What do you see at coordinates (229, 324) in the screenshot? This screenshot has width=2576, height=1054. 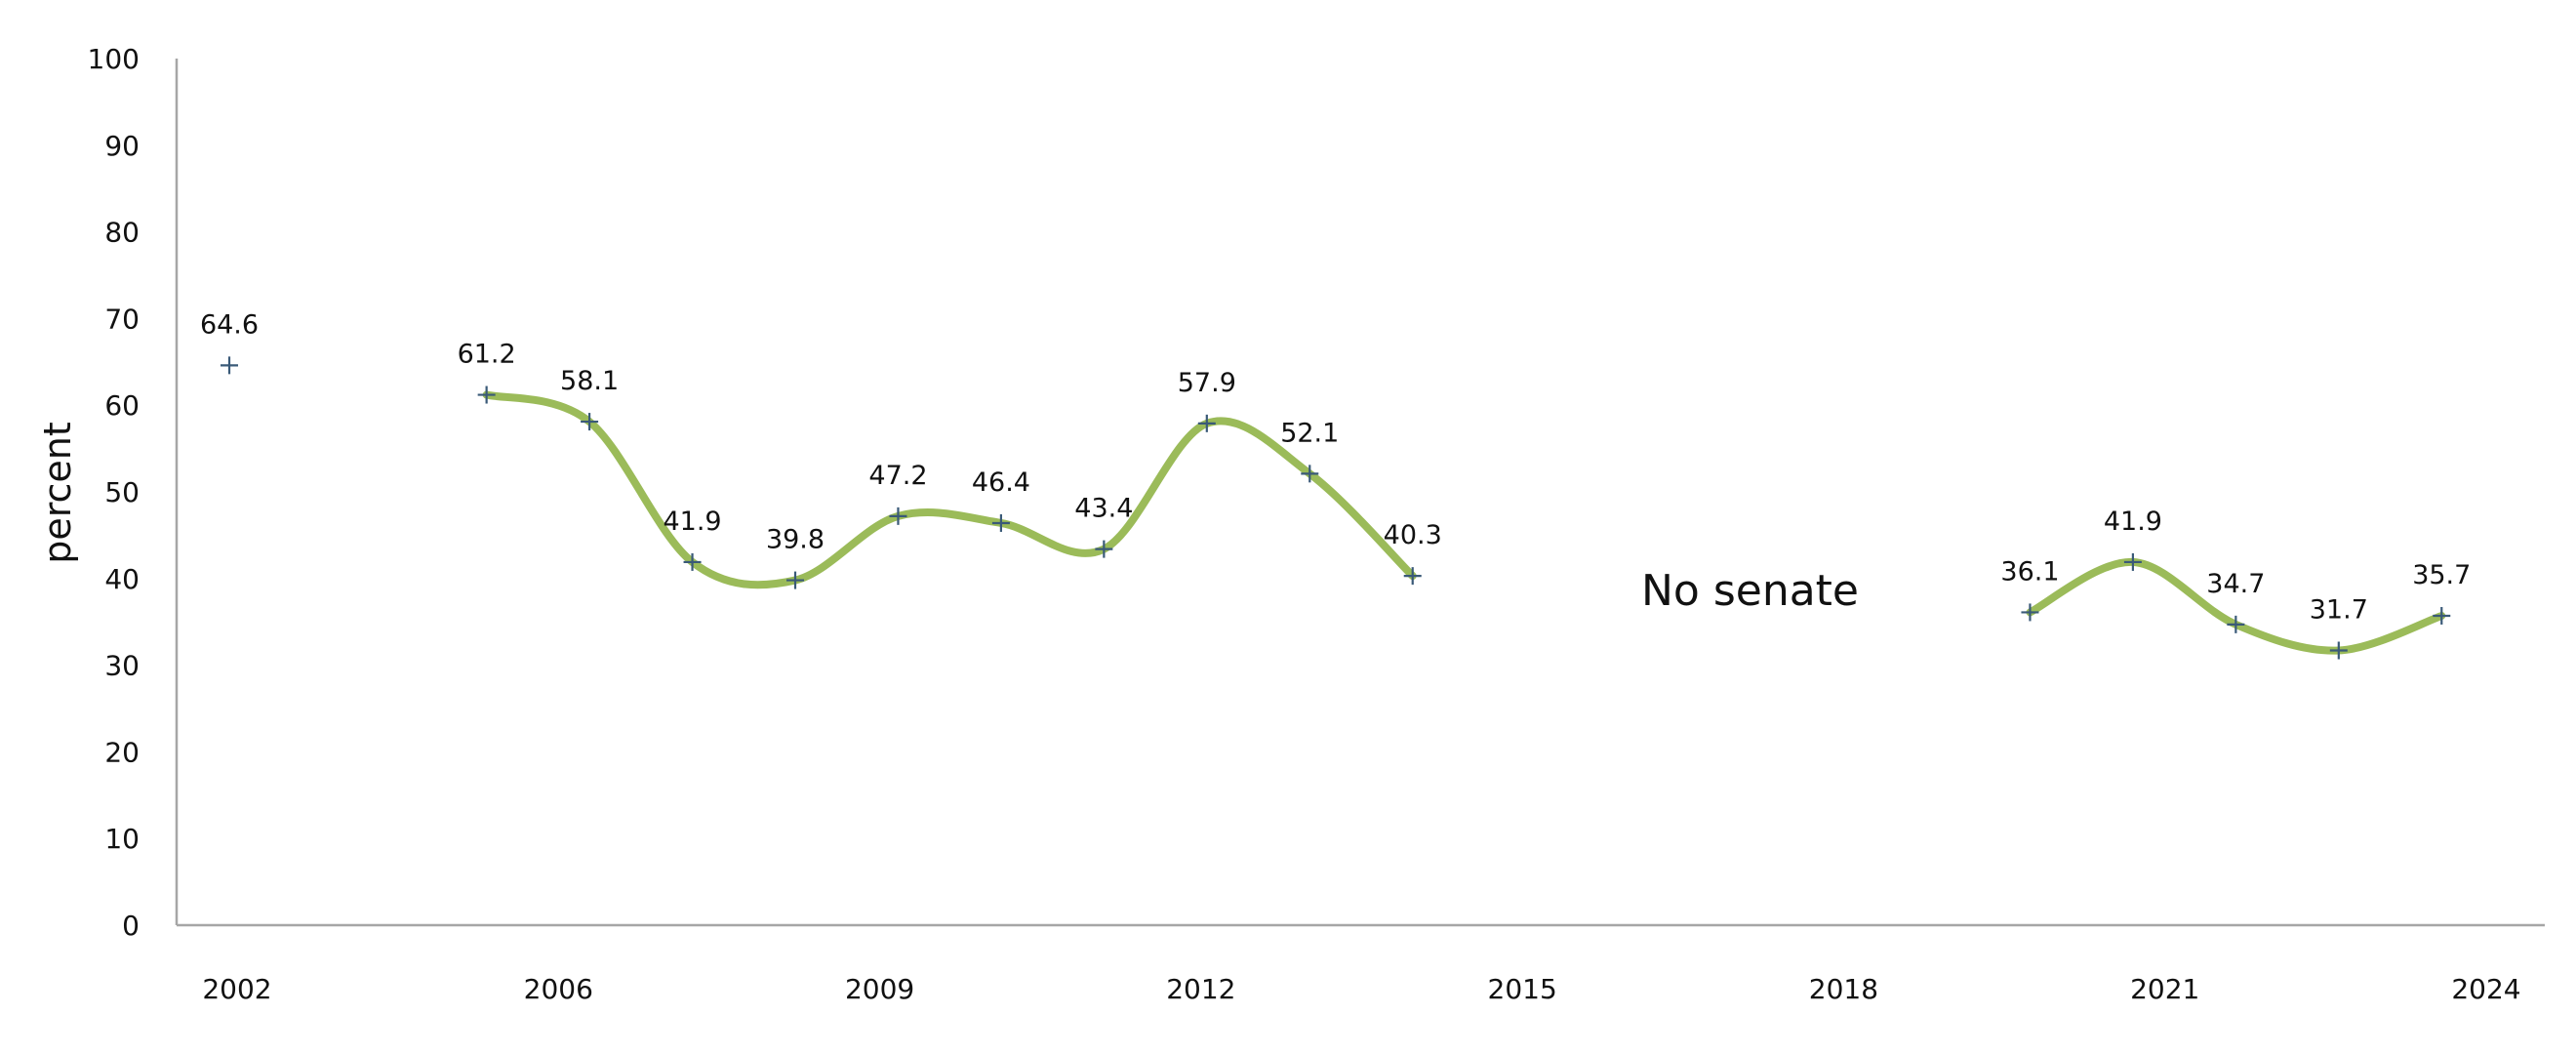 I see `data-label: 64.6` at bounding box center [229, 324].